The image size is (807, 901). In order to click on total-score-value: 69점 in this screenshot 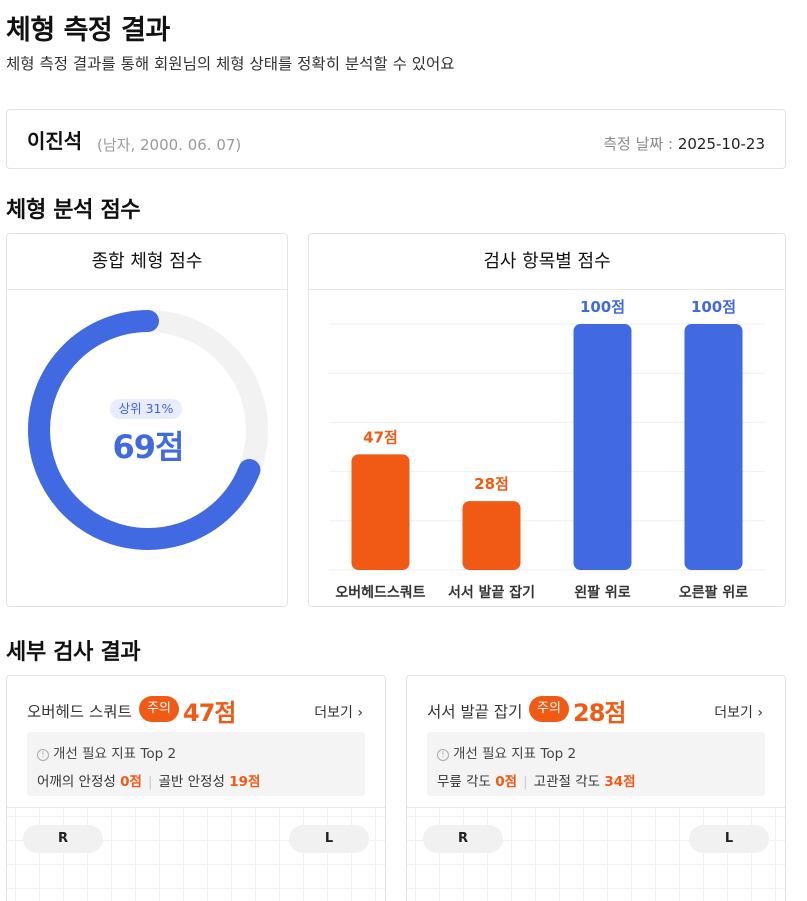, I will do `click(148, 447)`.